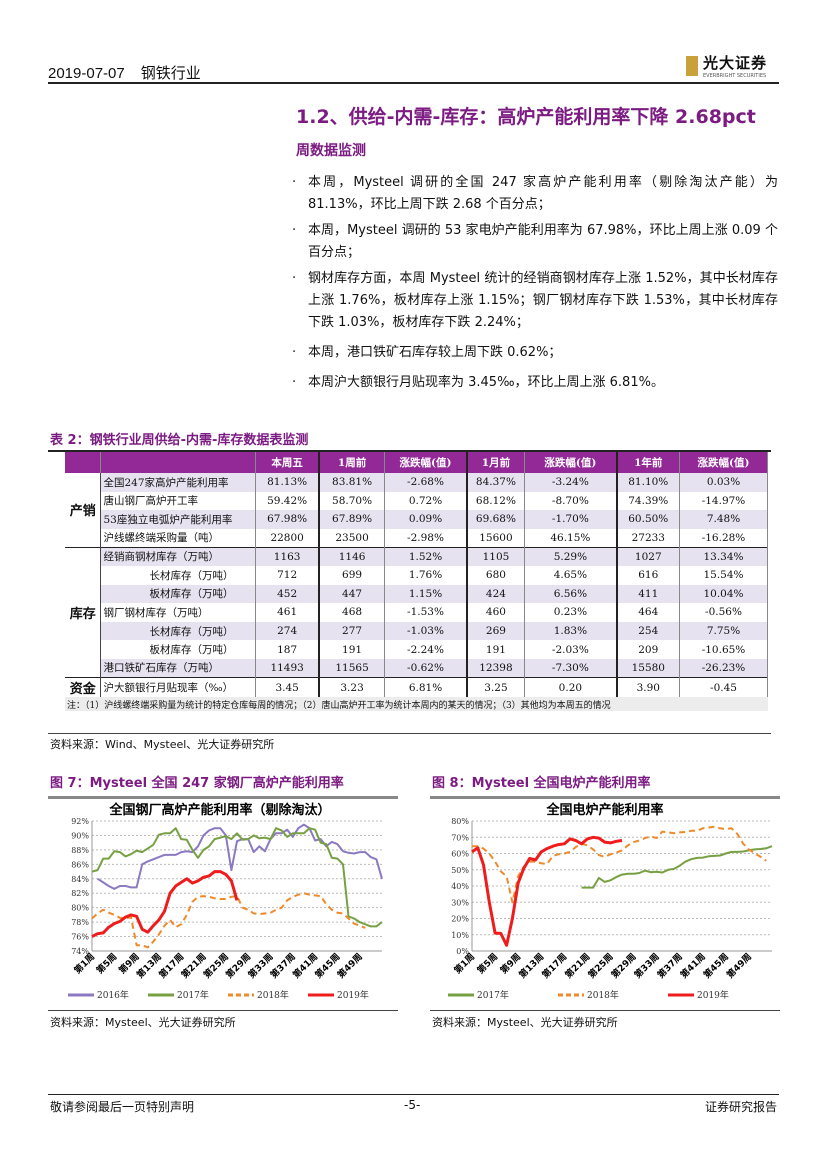  What do you see at coordinates (460, 870) in the screenshot?
I see `y-tick-label: 50%` at bounding box center [460, 870].